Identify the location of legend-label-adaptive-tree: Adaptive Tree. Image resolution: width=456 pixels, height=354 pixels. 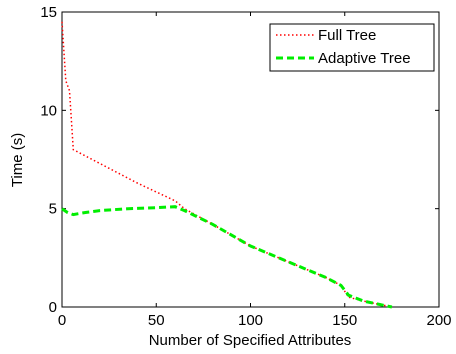
(364, 58).